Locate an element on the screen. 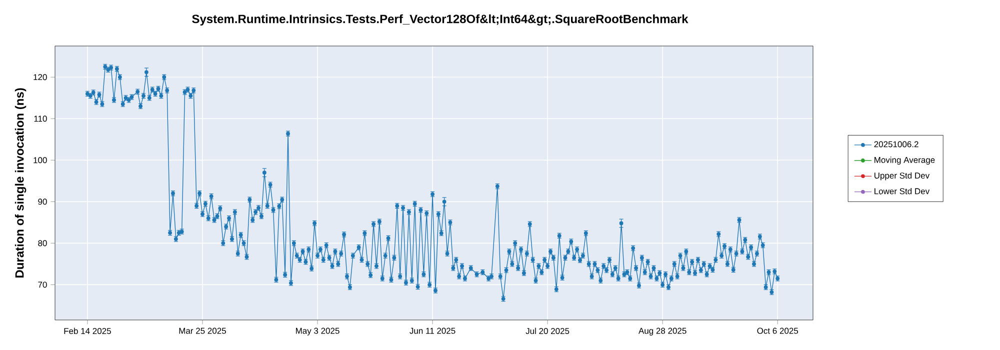 This screenshot has height=350, width=1000. x-tick-label: May 3 2025 is located at coordinates (318, 332).